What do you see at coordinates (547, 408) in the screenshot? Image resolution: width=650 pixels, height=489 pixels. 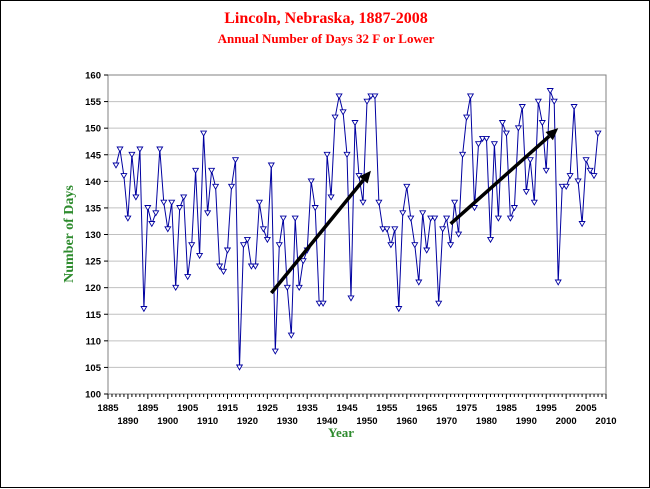 I see `x-tick-label: 1995` at bounding box center [547, 408].